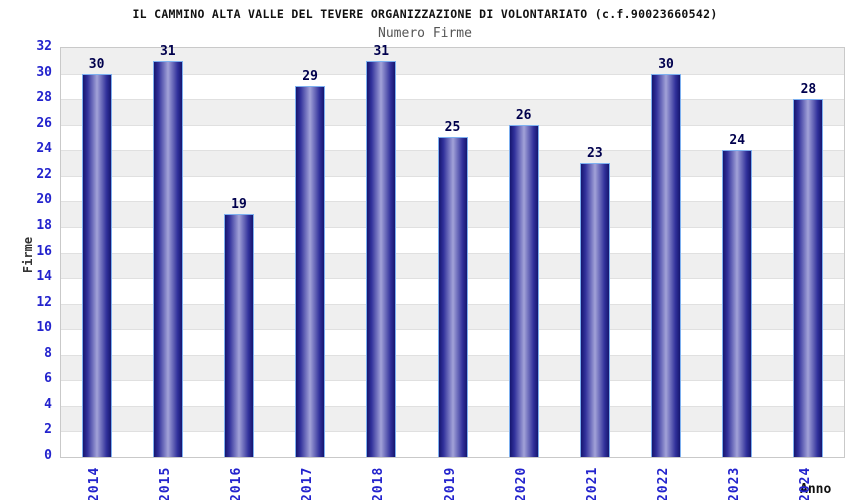 This screenshot has height=500, width=850. I want to click on y-tick-label: 26, so click(44, 123).